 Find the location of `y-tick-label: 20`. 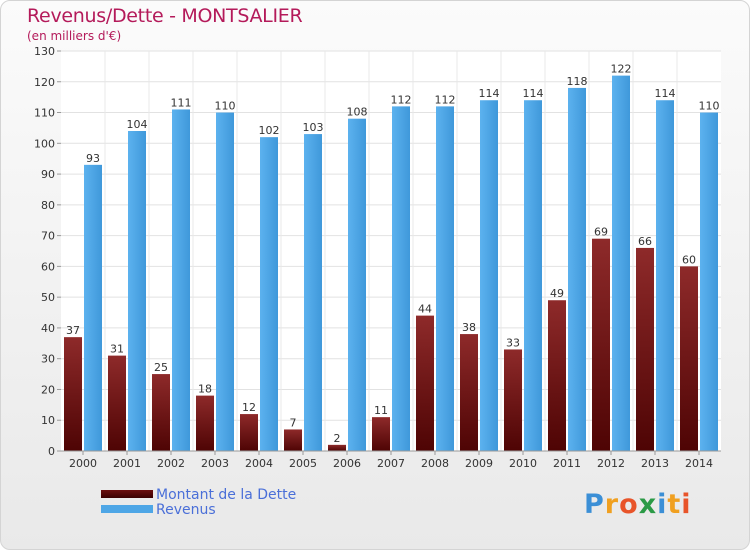

y-tick-label: 20 is located at coordinates (48, 389).